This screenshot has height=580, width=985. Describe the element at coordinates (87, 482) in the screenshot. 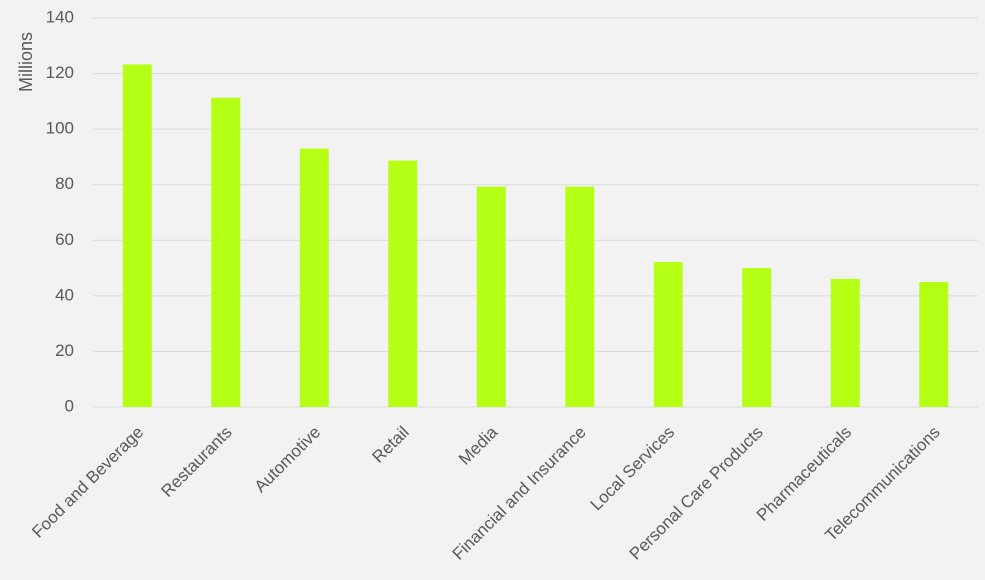

I see `x-category-label: Food and Beverage` at that location.